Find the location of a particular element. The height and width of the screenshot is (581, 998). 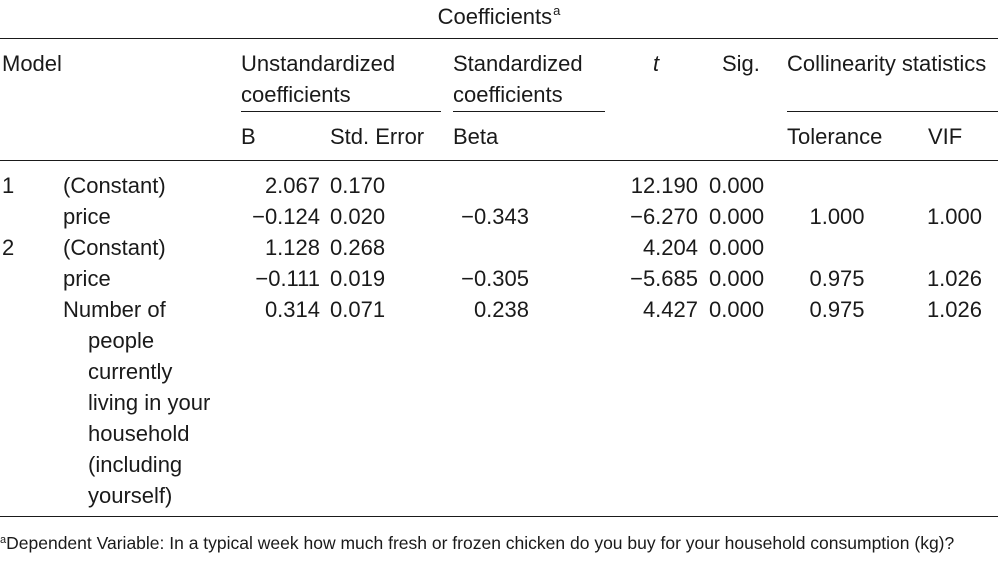

cell-t: 12.190 is located at coordinates (664, 185).